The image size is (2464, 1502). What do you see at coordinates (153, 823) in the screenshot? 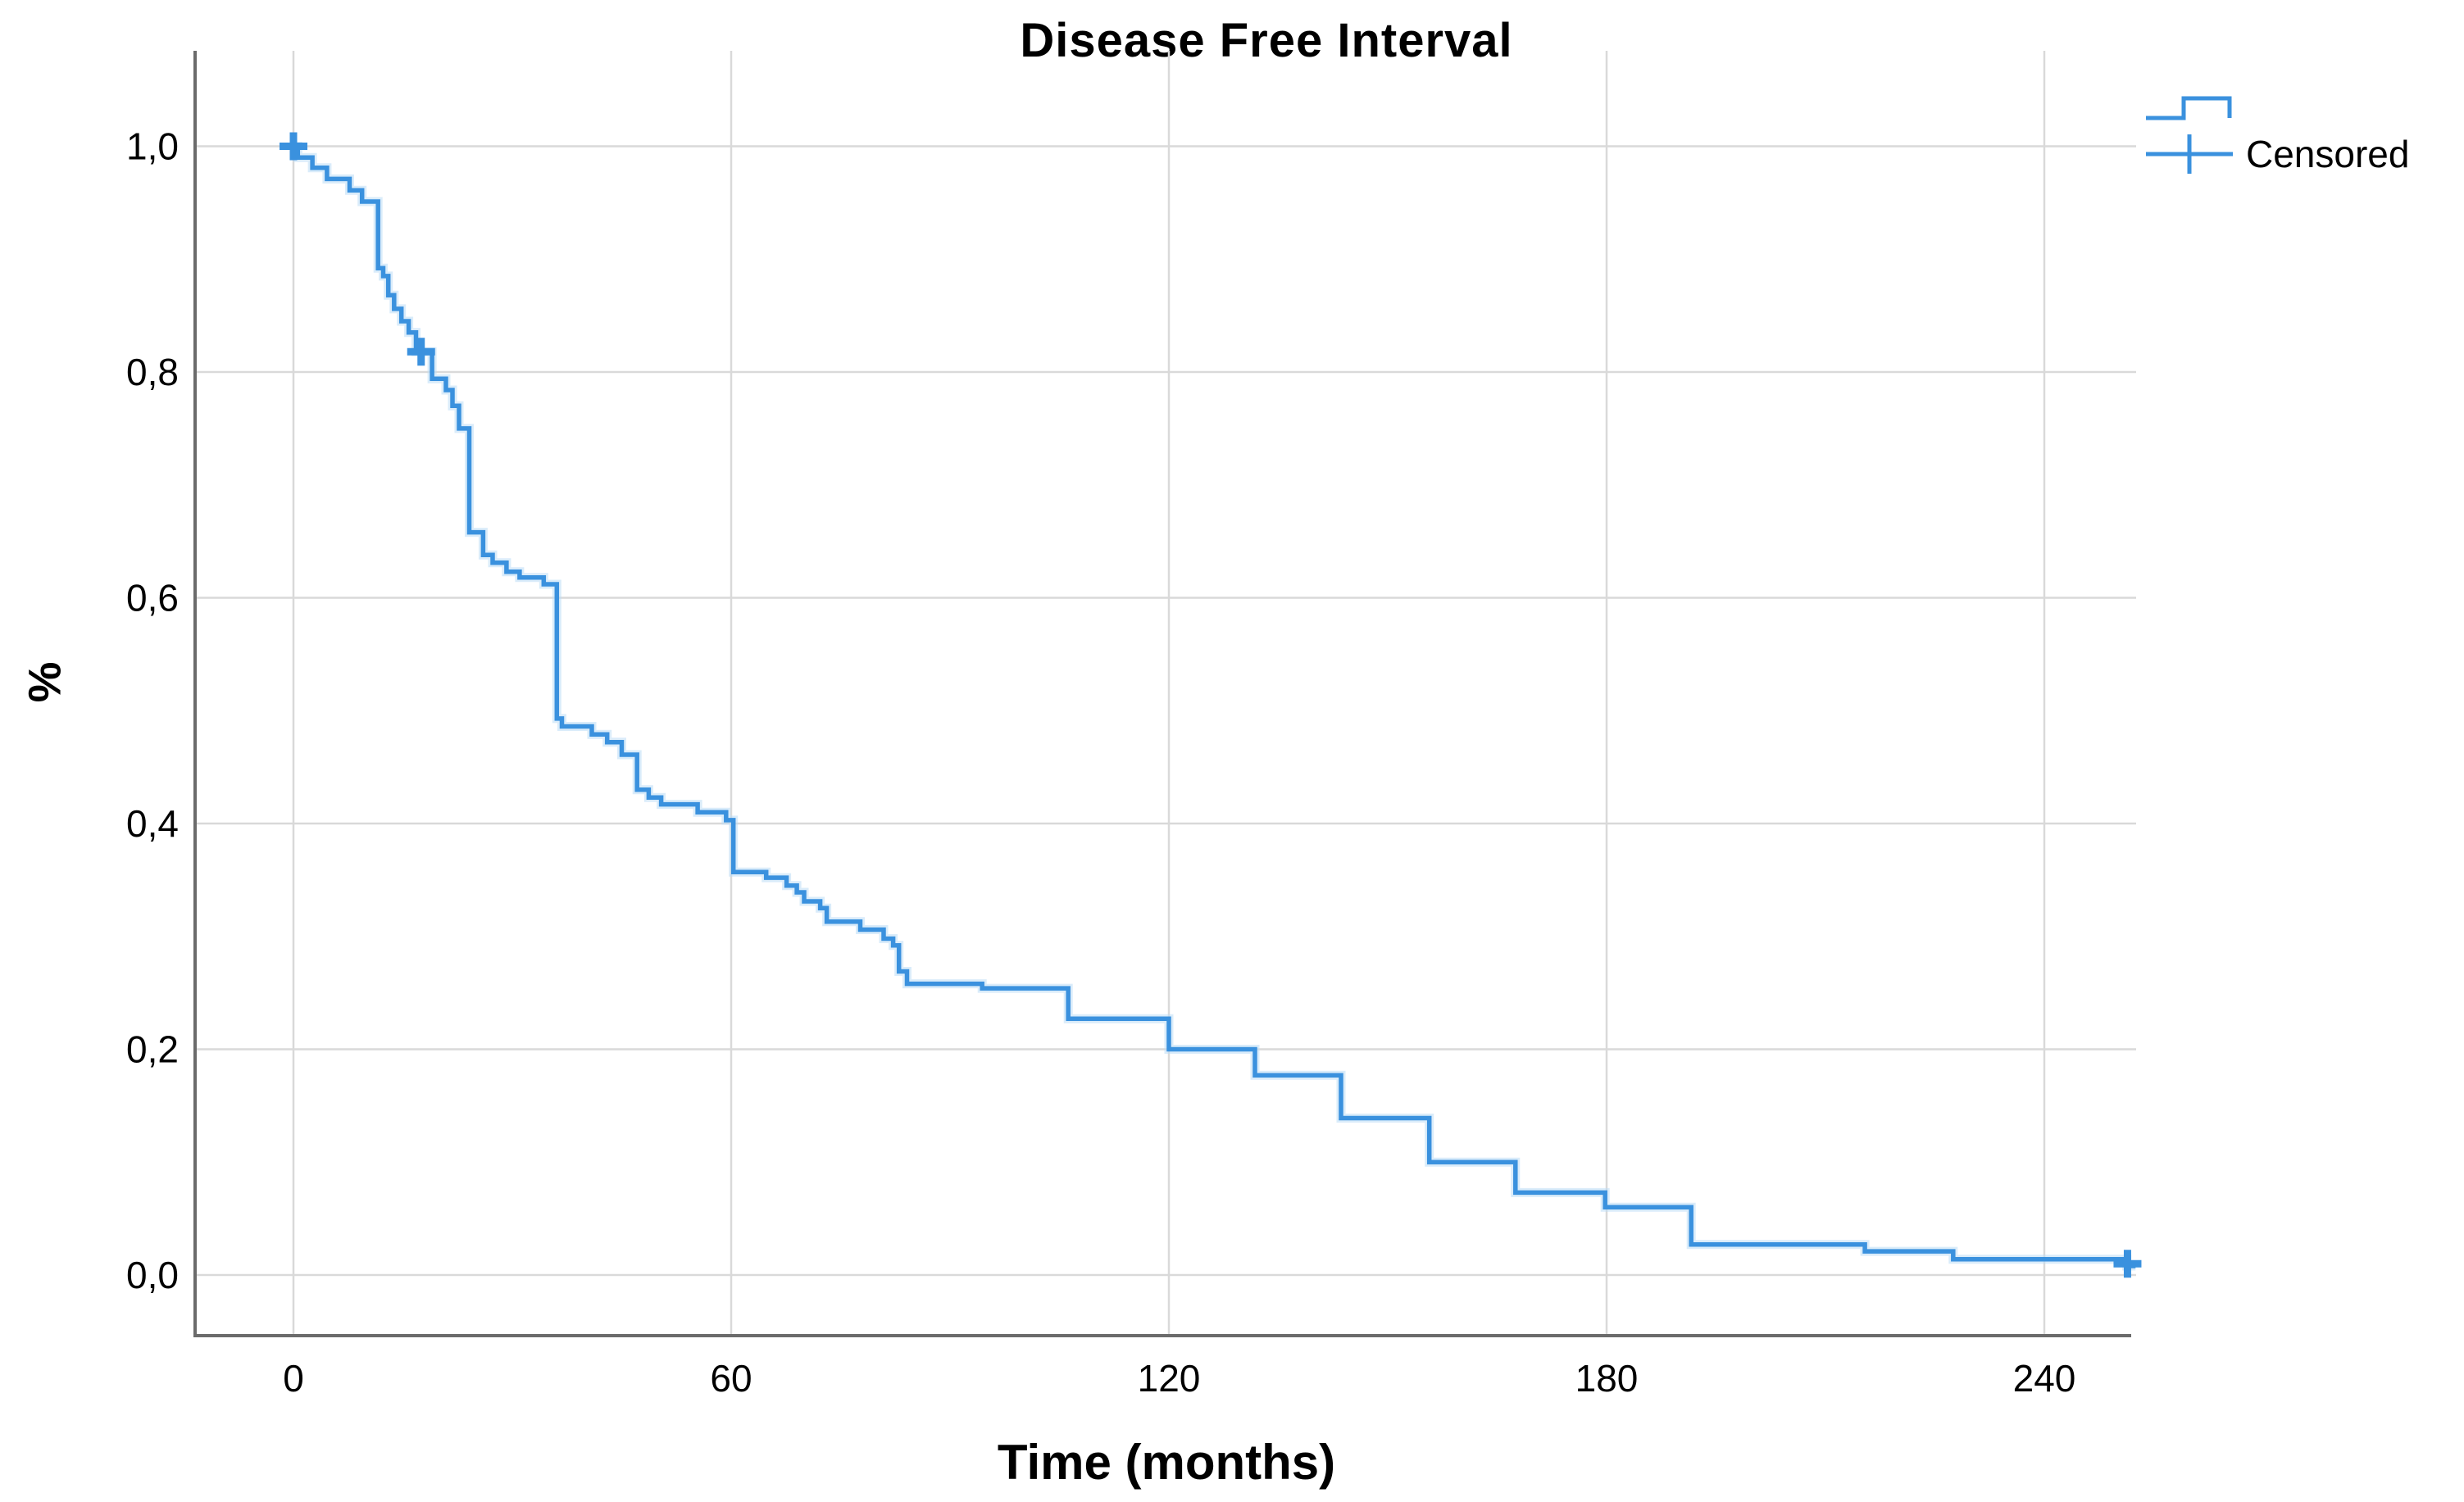
I see `y-tick-label: 0,4` at bounding box center [153, 823].